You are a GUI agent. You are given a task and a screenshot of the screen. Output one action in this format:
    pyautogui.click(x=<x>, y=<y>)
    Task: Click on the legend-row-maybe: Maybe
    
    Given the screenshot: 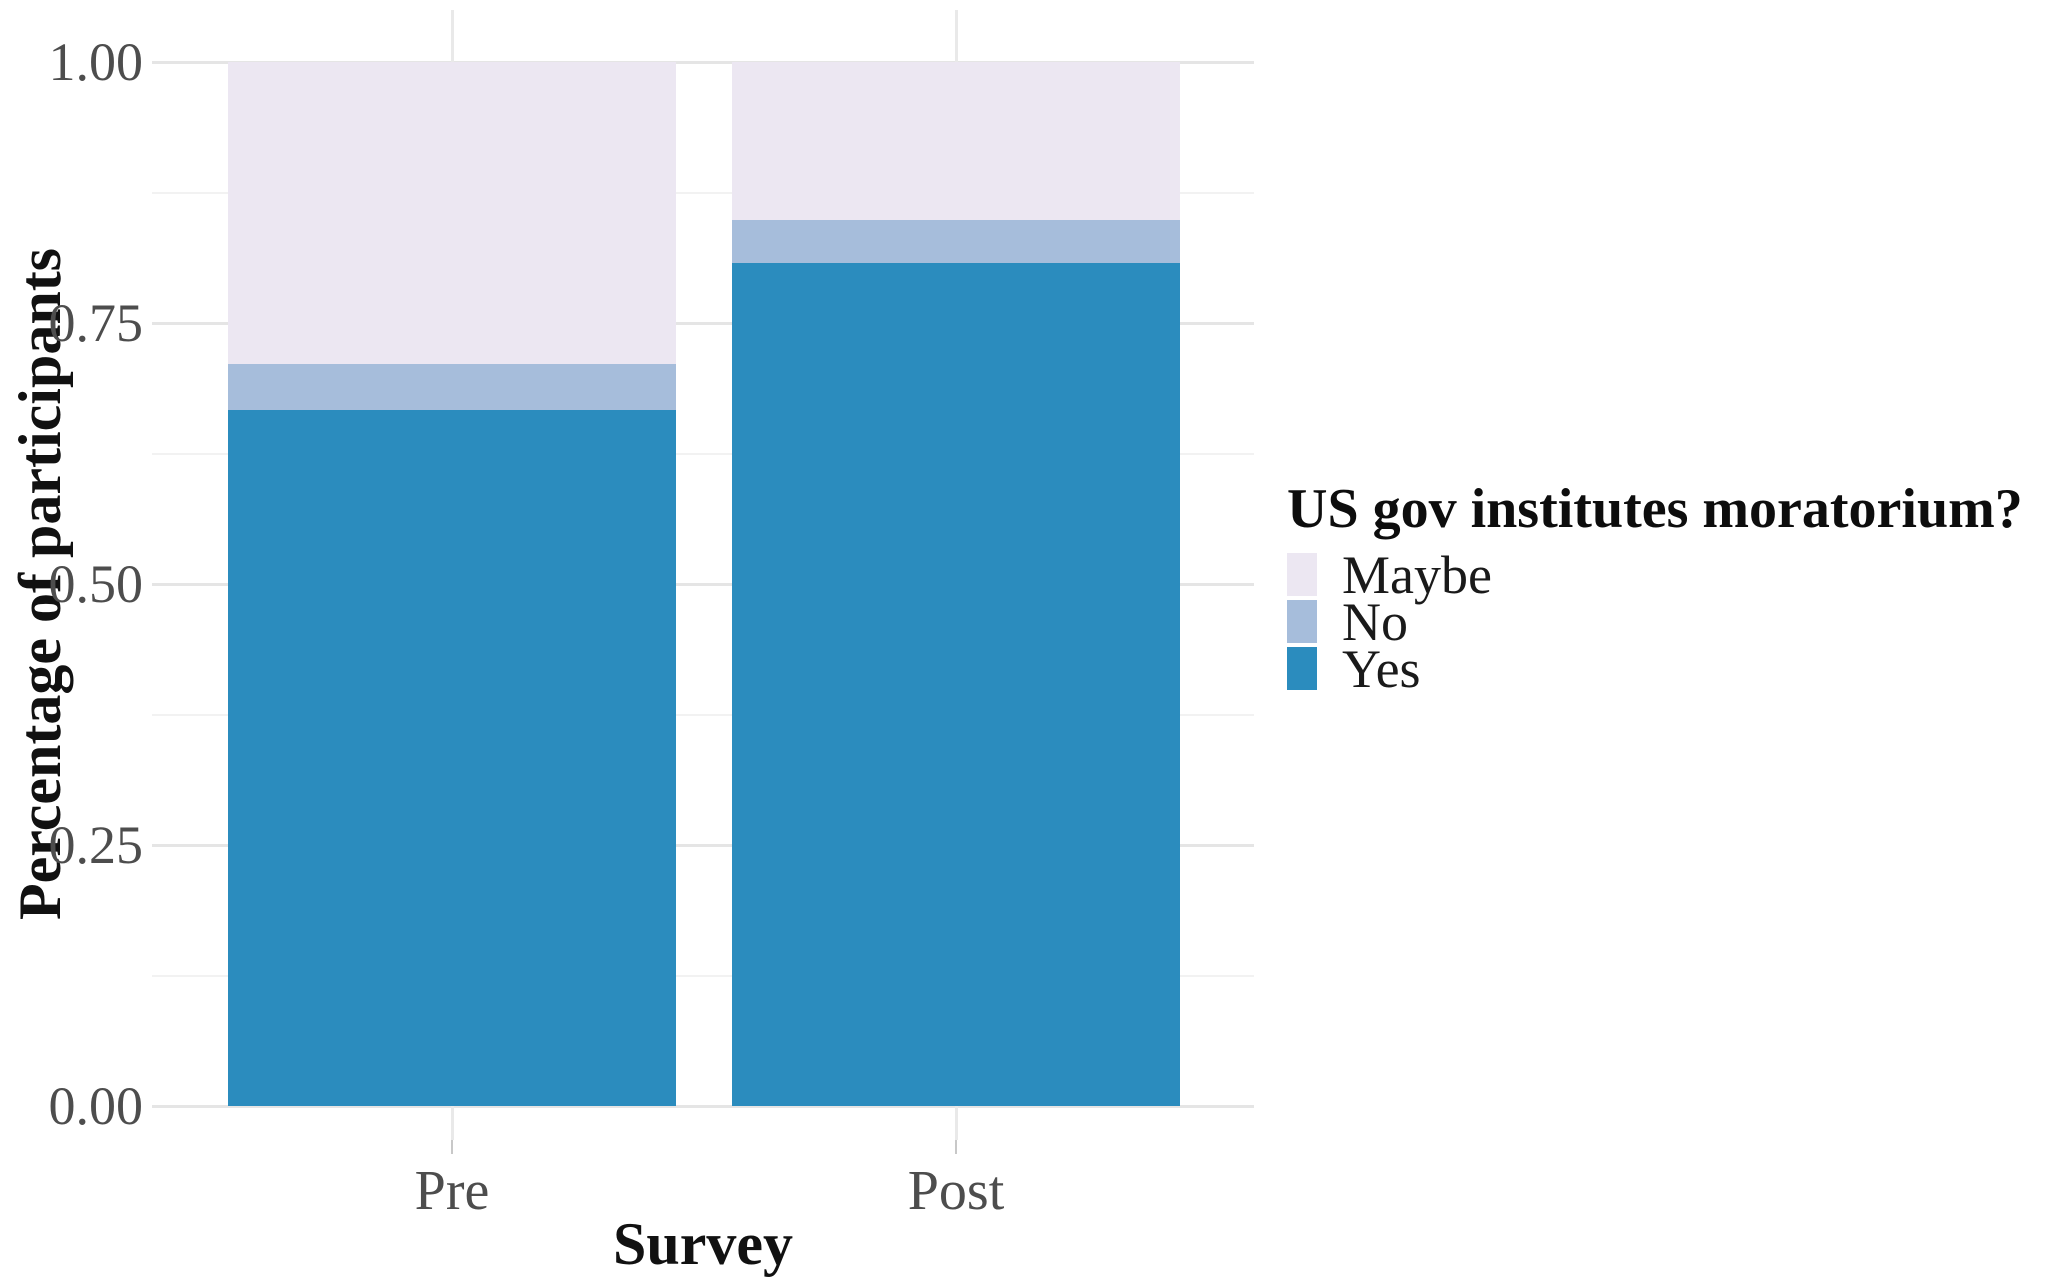 What is the action you would take?
    pyautogui.click(x=1655, y=575)
    